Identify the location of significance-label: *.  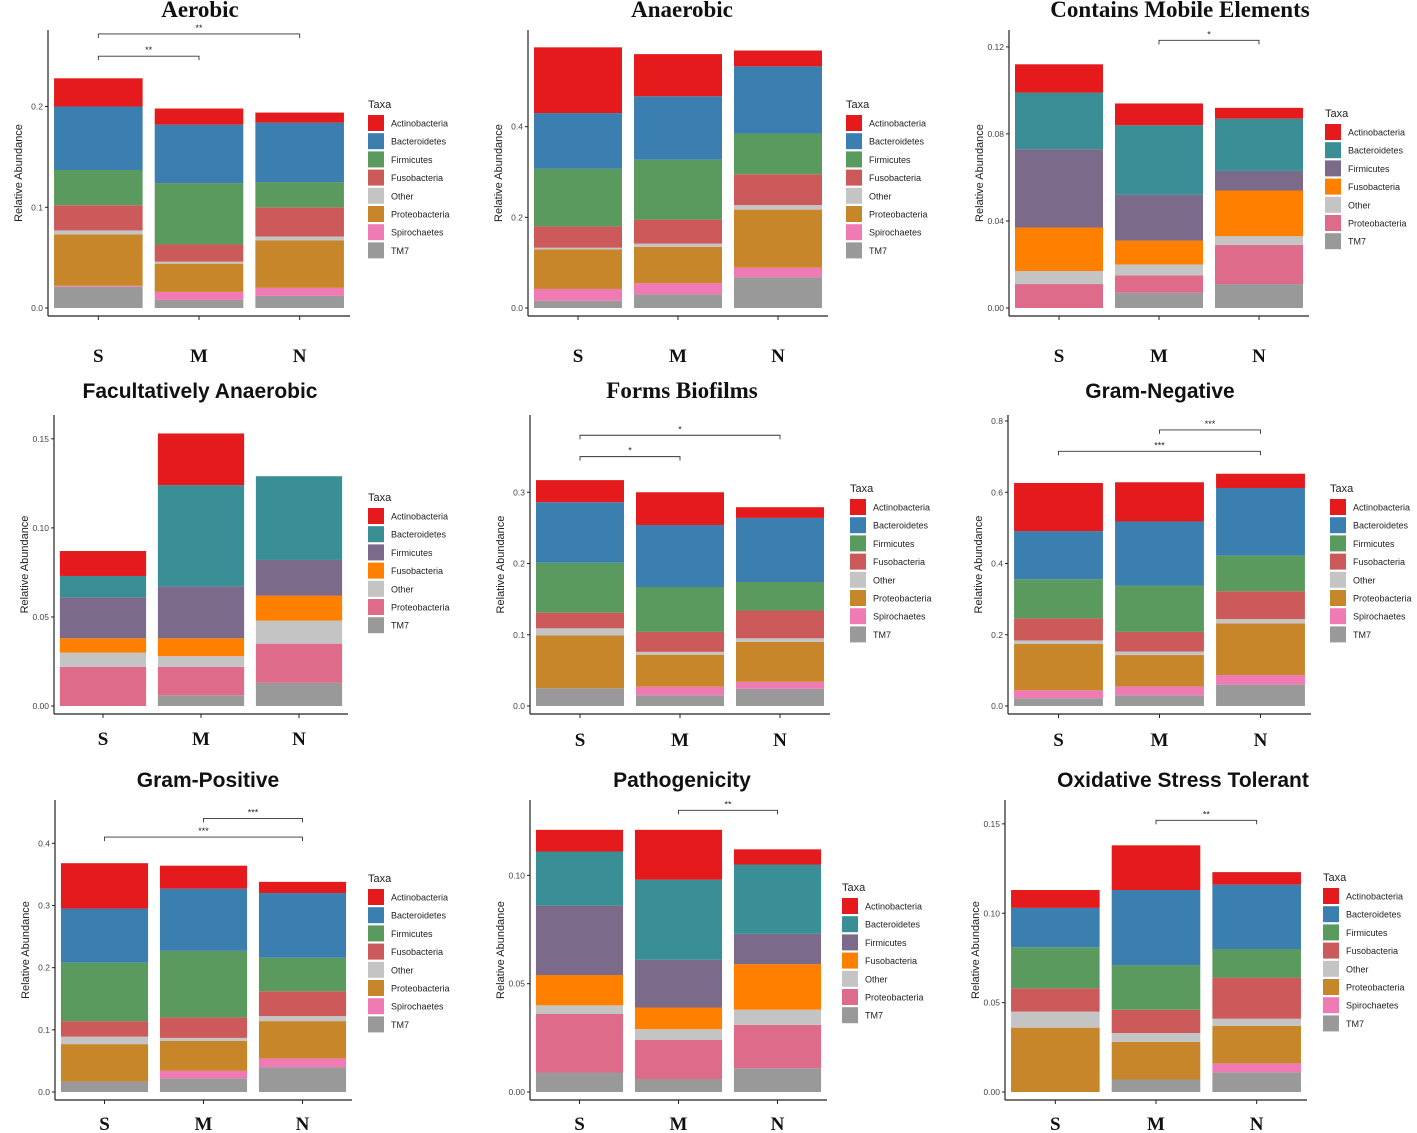
(1209, 34).